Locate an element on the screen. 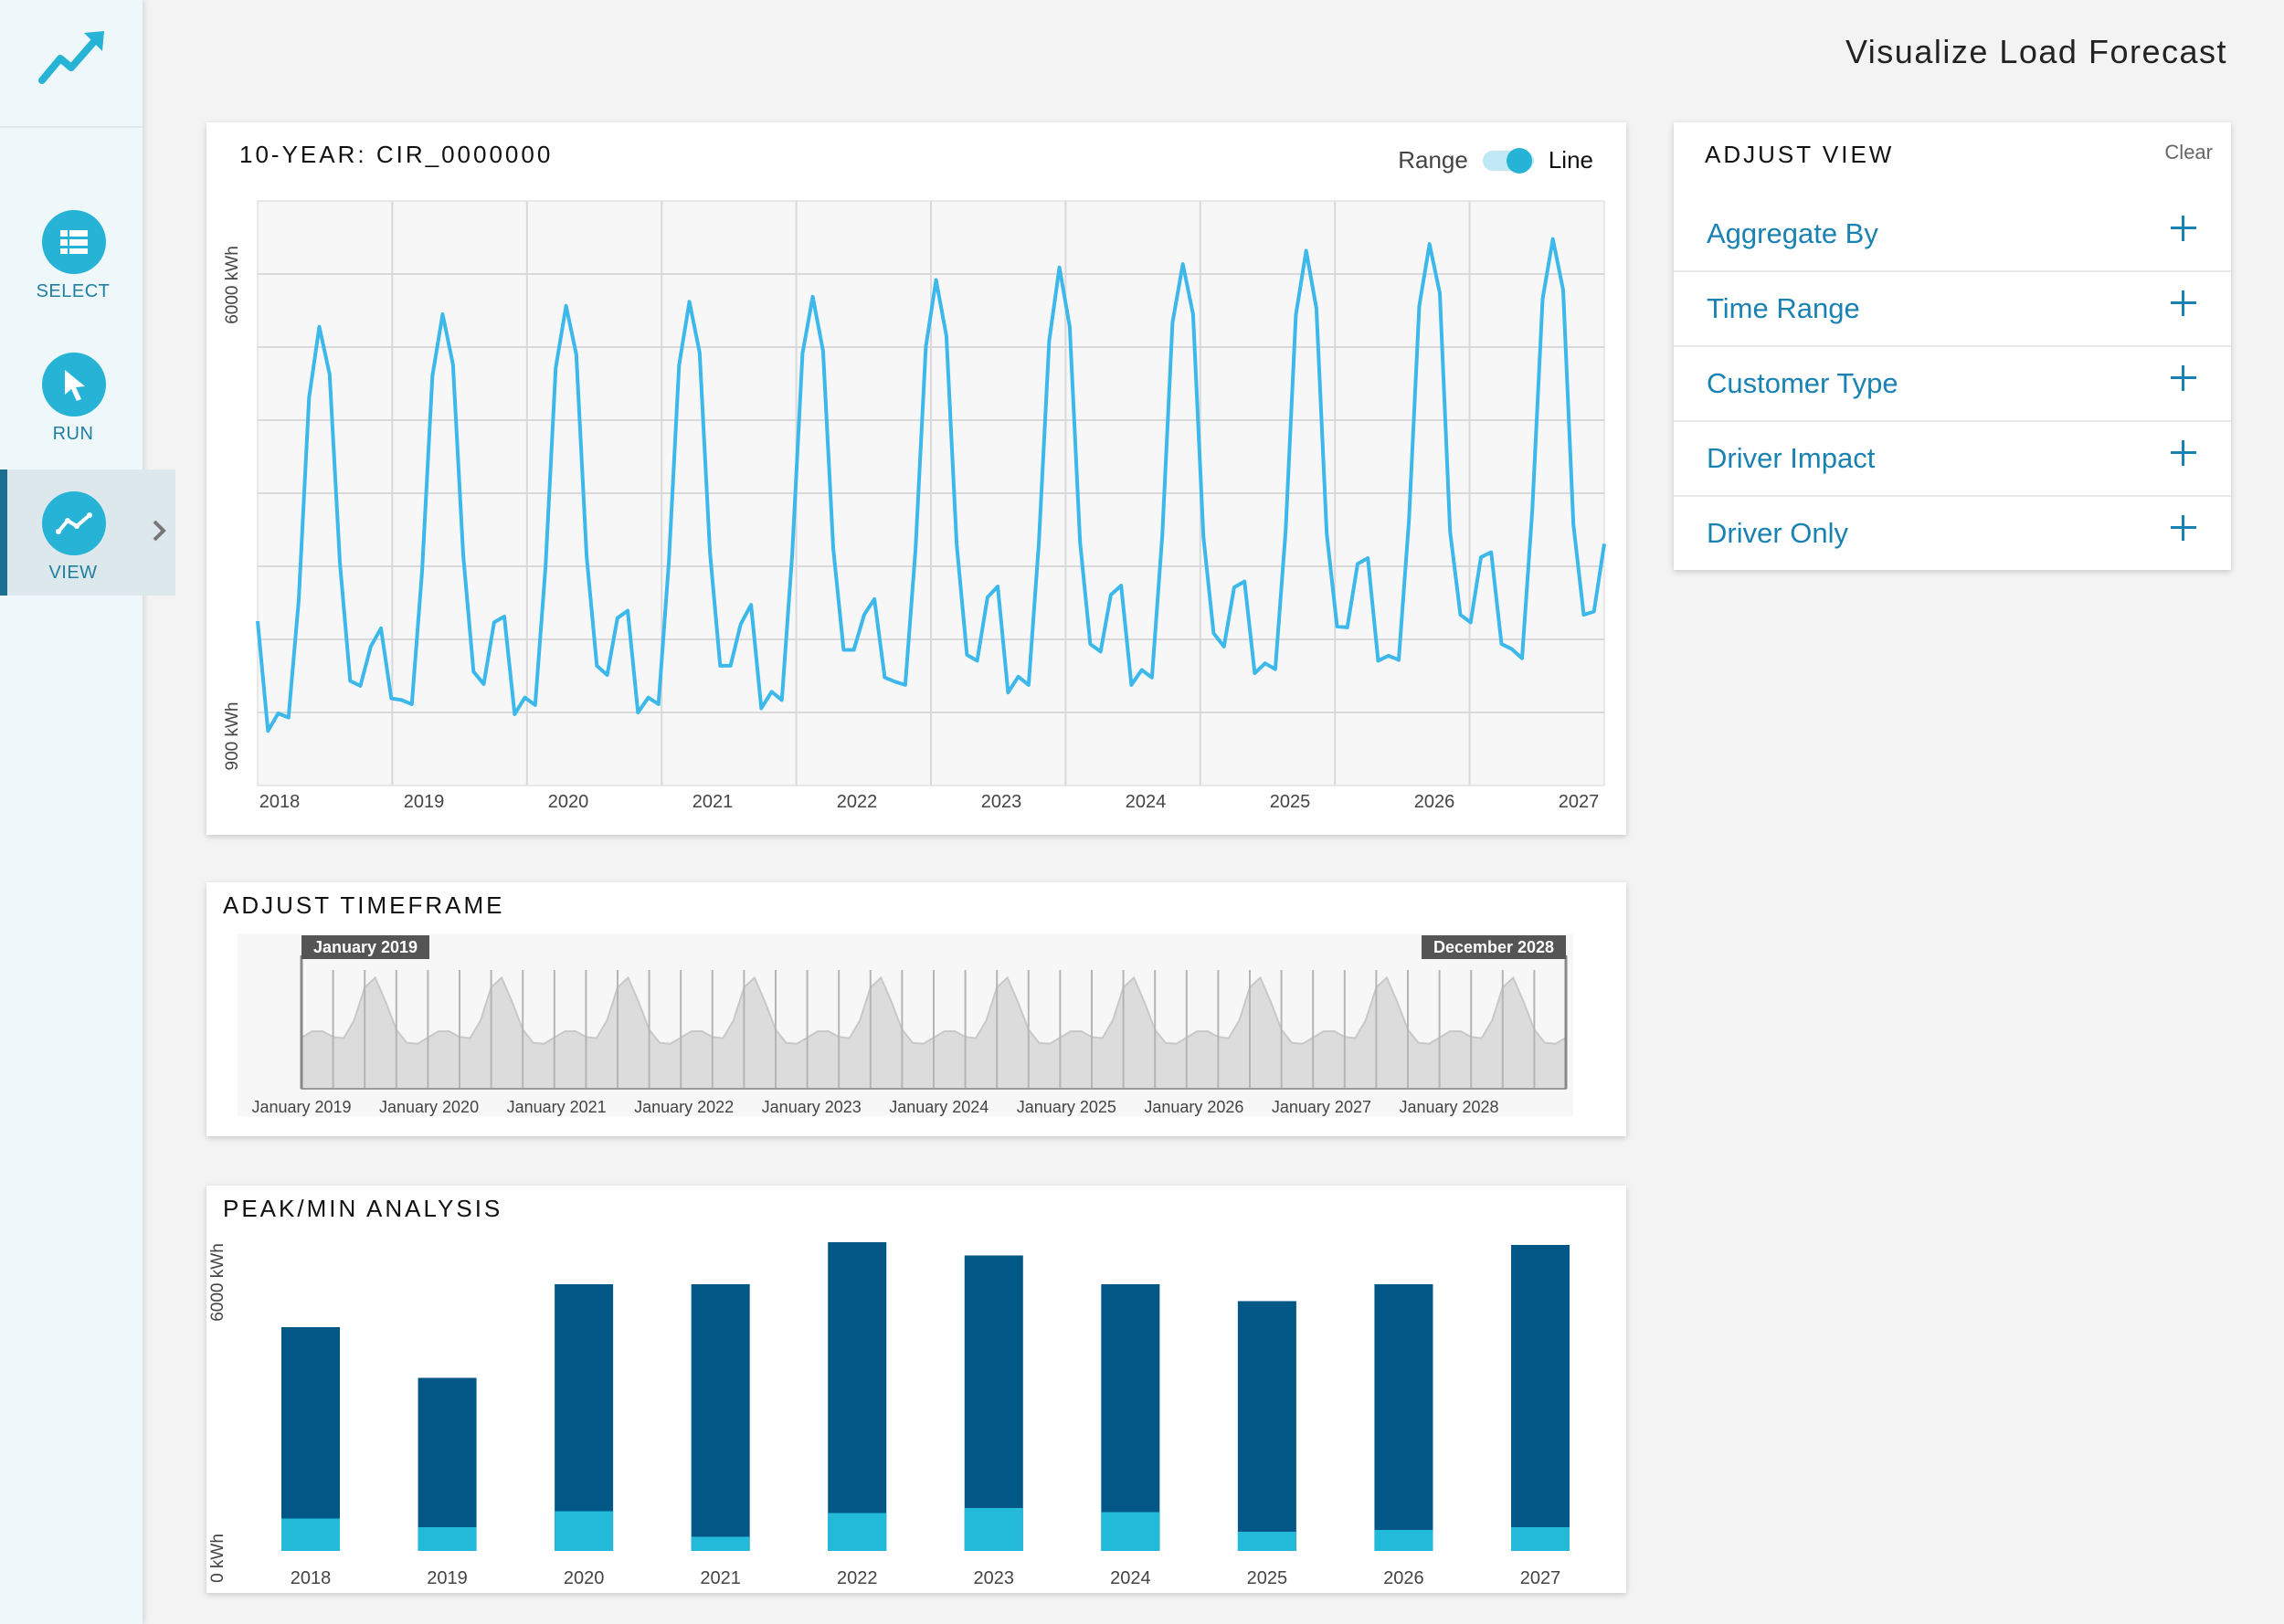  start-label-bg is located at coordinates (365, 947).